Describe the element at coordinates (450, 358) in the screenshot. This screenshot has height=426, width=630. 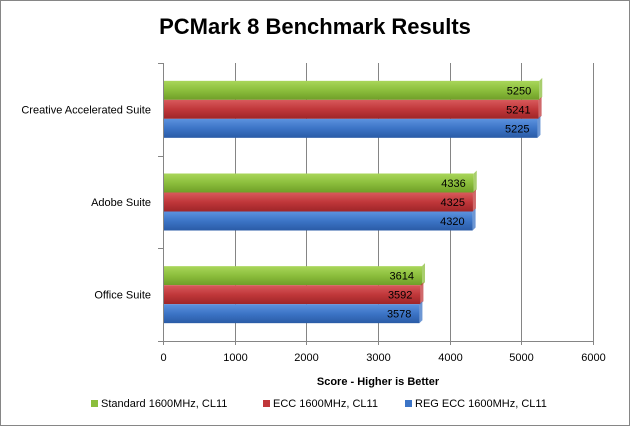
I see `x-tick-label: 4000` at that location.